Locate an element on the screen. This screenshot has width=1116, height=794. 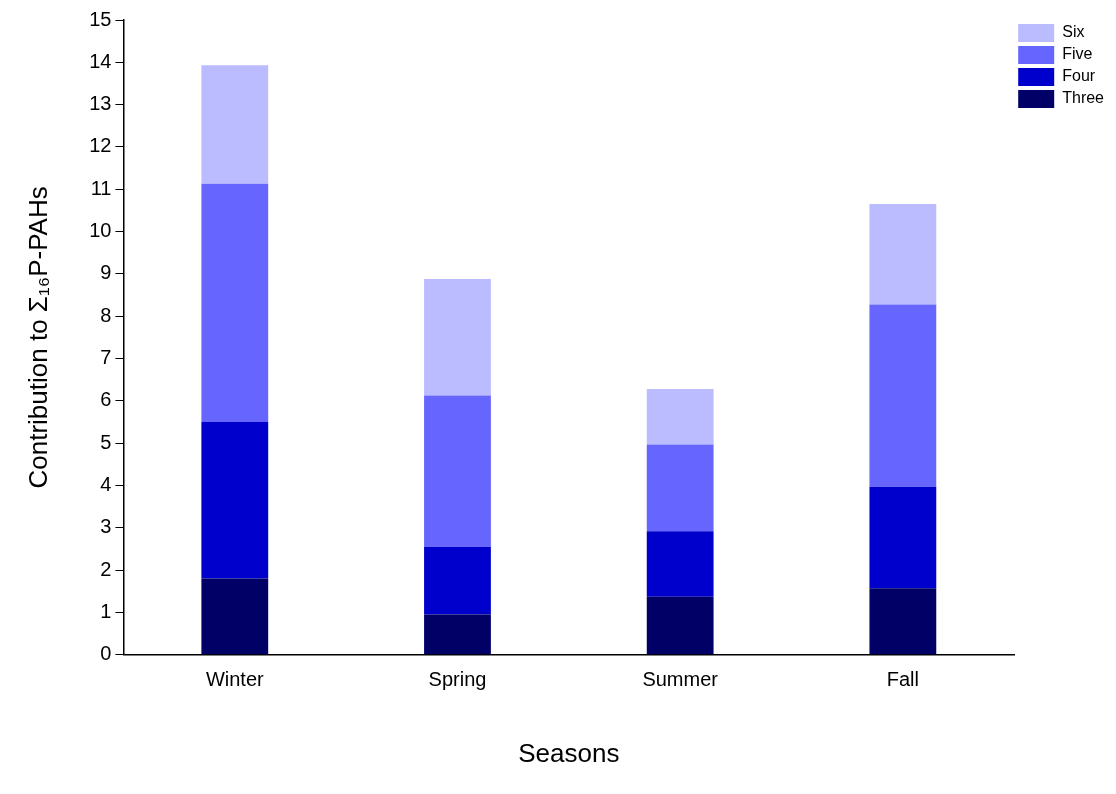
y-tick-label: 11 is located at coordinates (101, 187).